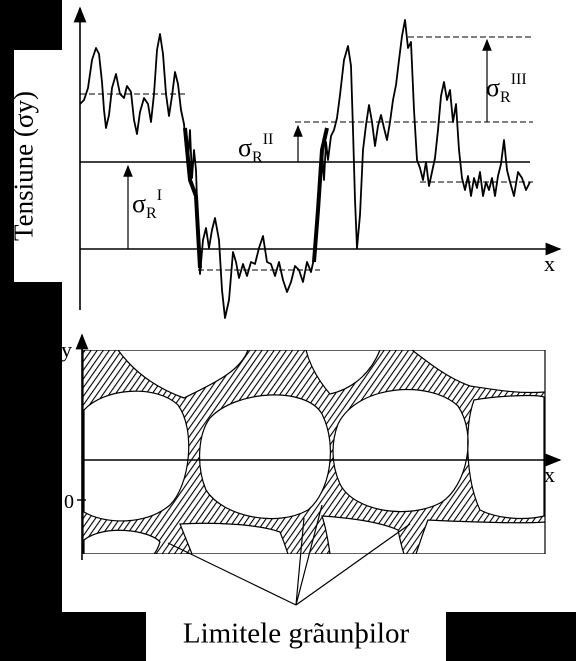 The width and height of the screenshot is (576, 661). Describe the element at coordinates (549, 474) in the screenshot. I see `grain-x-axis-label: x` at that location.